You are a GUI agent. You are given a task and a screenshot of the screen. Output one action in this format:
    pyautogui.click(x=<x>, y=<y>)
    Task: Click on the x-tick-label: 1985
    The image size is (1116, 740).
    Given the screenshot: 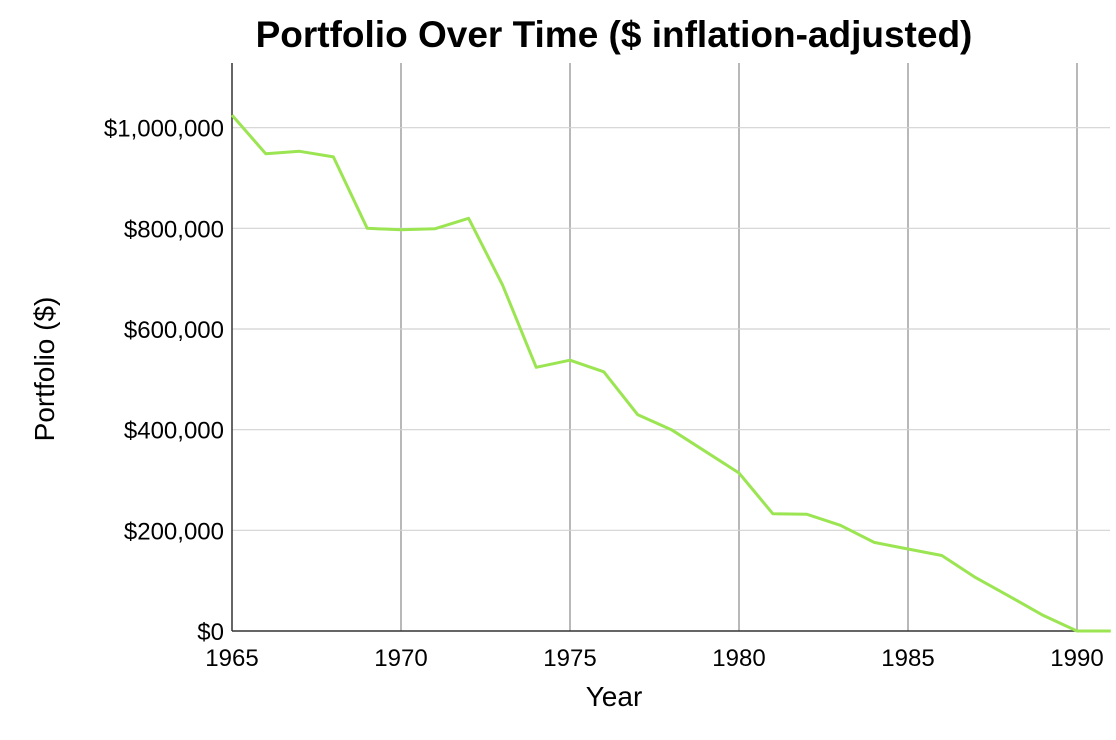 What is the action you would take?
    pyautogui.click(x=907, y=658)
    